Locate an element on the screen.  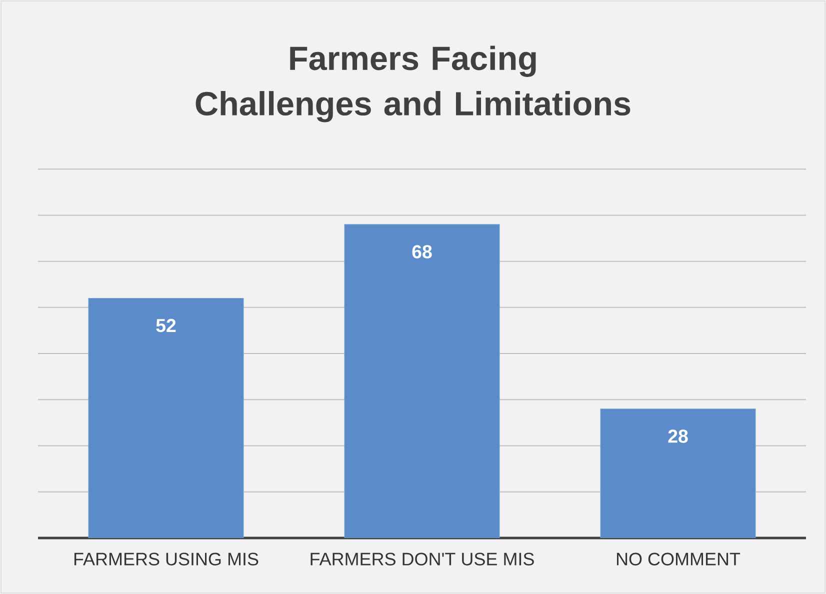
chart-title: Farmers Facing Challenges and Limitations is located at coordinates (413, 84).